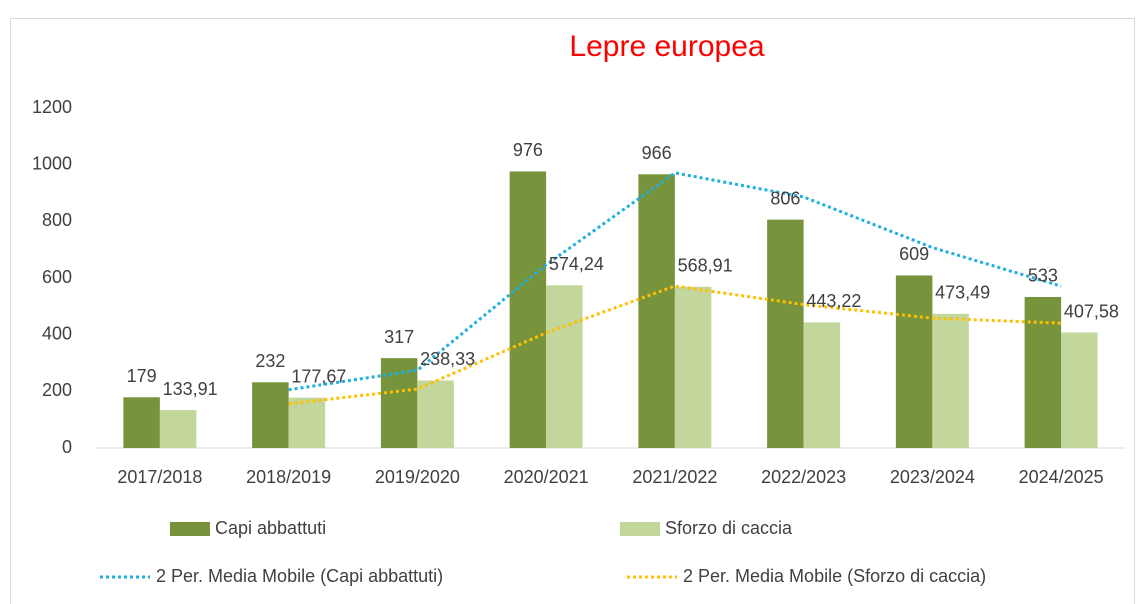  Describe the element at coordinates (288, 477) in the screenshot. I see `x-tick-label: 2018/2019` at that location.